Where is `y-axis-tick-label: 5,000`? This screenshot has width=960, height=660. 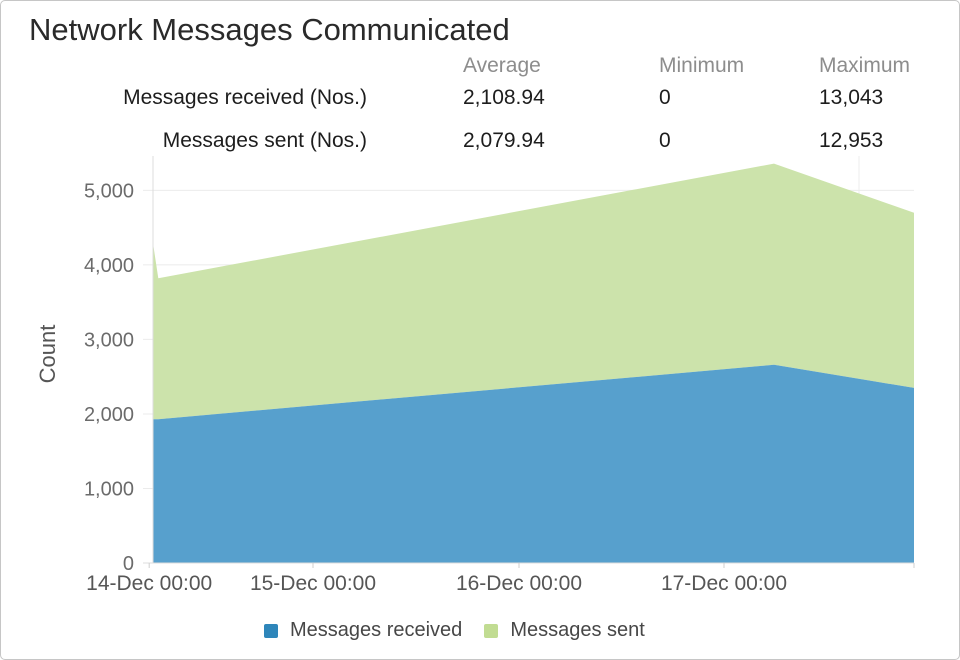 y-axis-tick-label: 5,000 is located at coordinates (109, 191).